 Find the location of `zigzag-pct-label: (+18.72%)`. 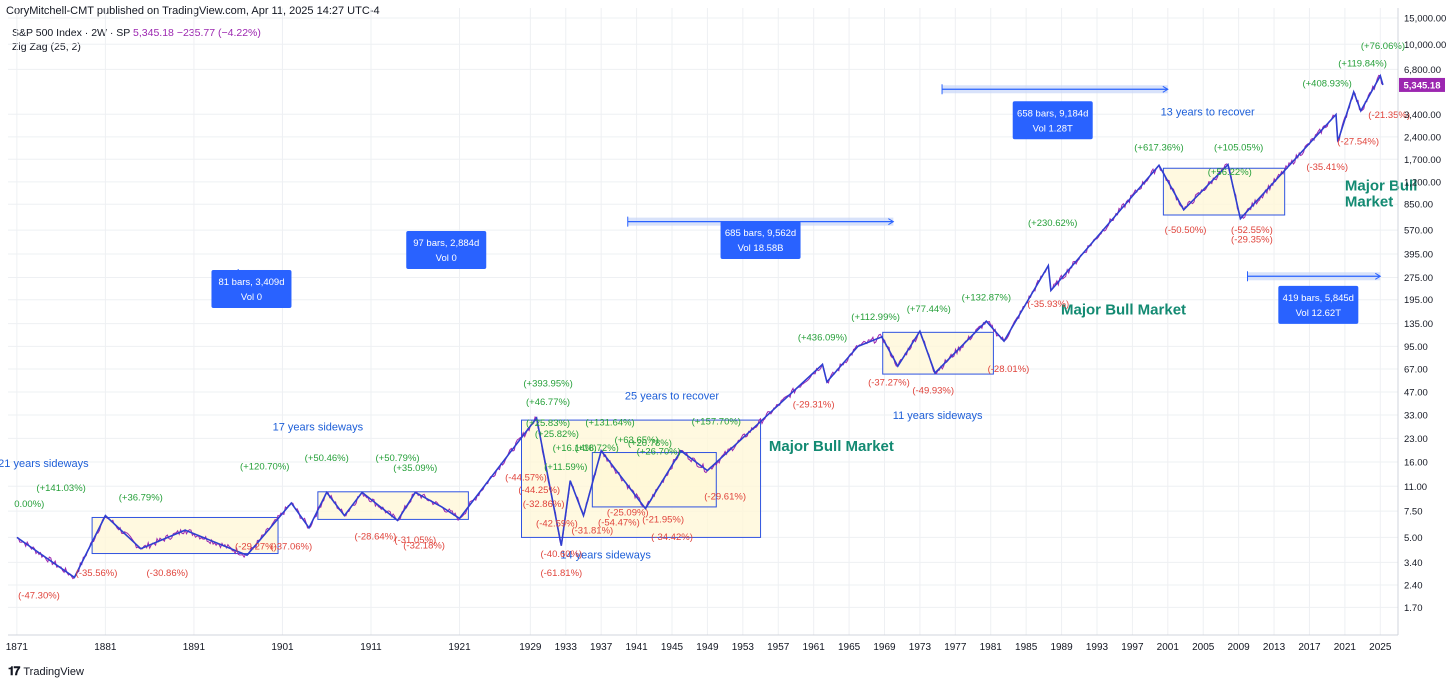

zigzag-pct-label: (+18.72%) is located at coordinates (597, 448).